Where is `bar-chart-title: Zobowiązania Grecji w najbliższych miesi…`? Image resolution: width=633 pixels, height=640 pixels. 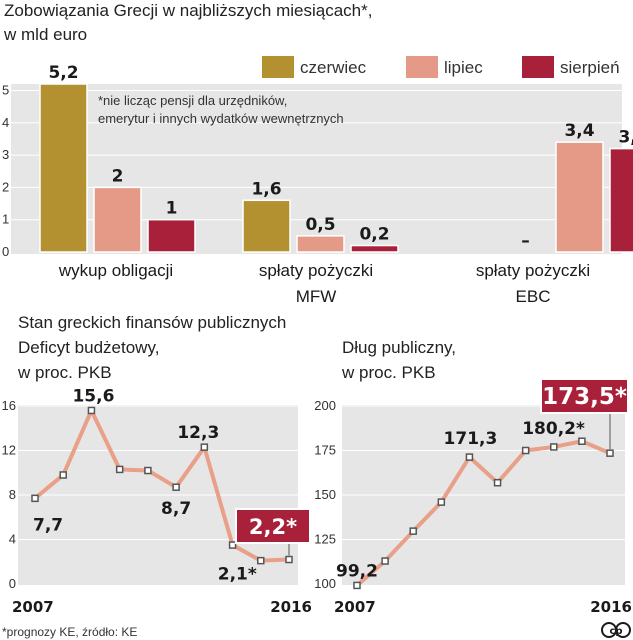 bar-chart-title: Zobowiązania Grecji w najbliższych miesi… is located at coordinates (188, 10).